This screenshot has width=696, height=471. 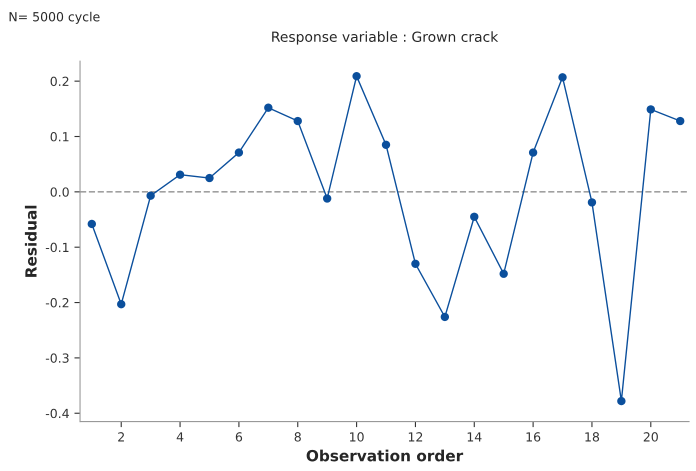 What do you see at coordinates (297, 437) in the screenshot?
I see `x-tick-label: 8` at bounding box center [297, 437].